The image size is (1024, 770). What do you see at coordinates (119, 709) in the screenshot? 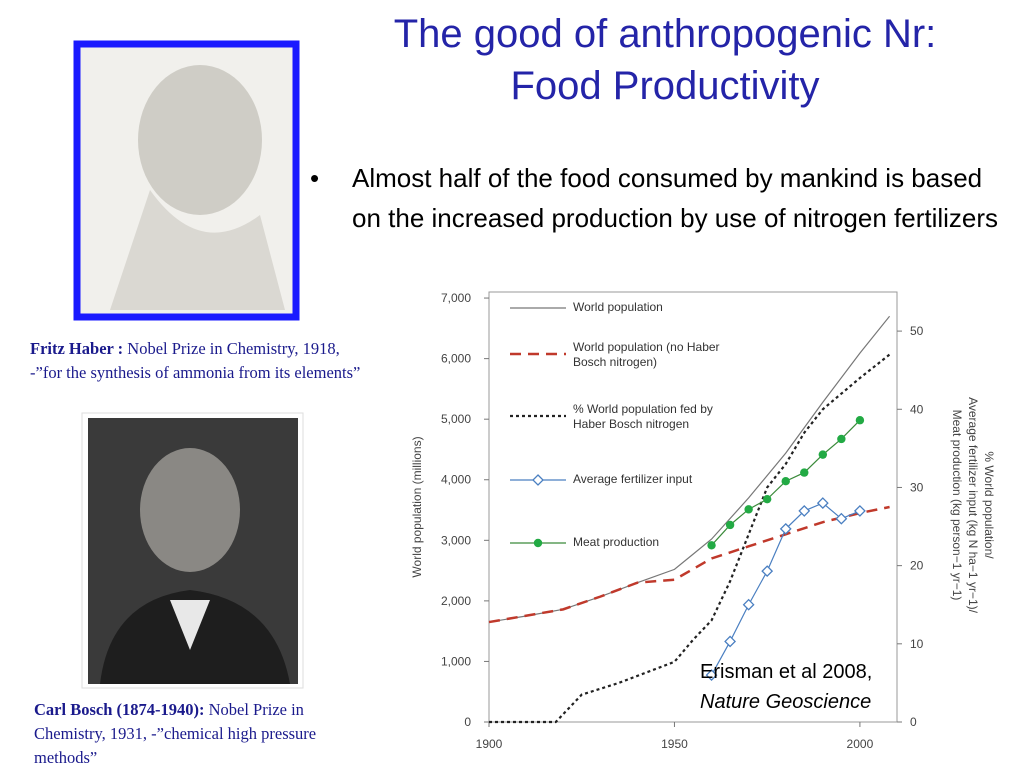
I see `caption-name: Carl Bosch (1874-1940):` at bounding box center [119, 709].